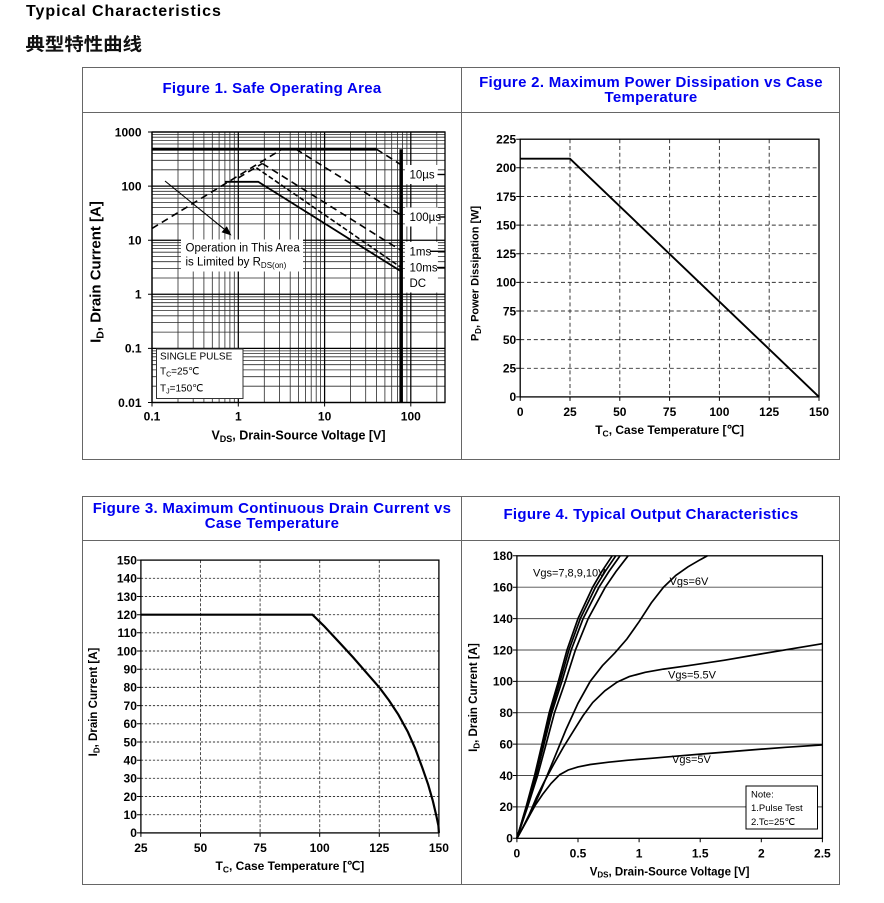  Describe the element at coordinates (691, 760) in the screenshot. I see `svg-text: Vgs=5V` at that location.